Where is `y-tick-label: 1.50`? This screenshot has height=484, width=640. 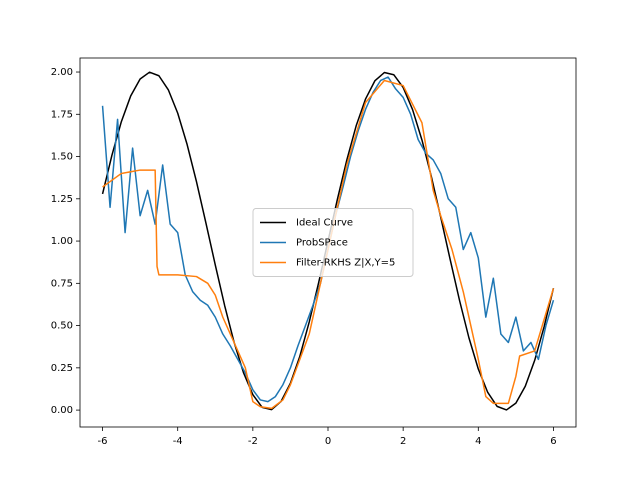 y-tick-label: 1.50 is located at coordinates (62, 157).